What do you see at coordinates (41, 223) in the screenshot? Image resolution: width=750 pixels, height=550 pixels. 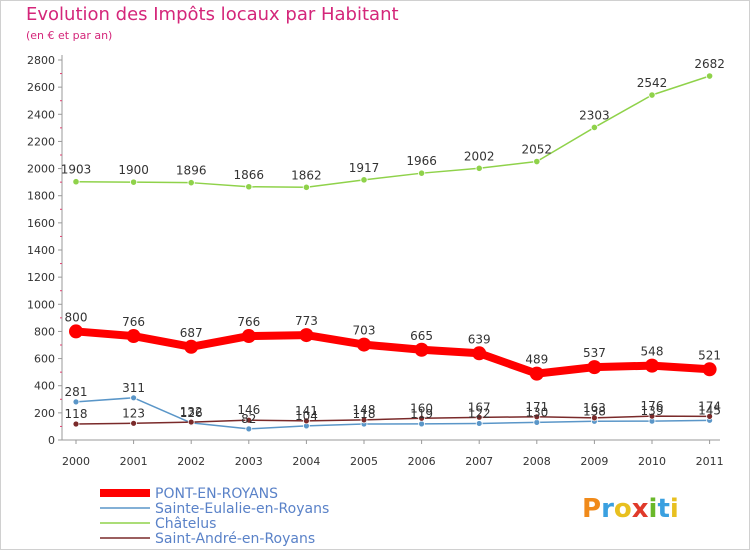 I see `y-tick-label: 1600` at bounding box center [41, 223].